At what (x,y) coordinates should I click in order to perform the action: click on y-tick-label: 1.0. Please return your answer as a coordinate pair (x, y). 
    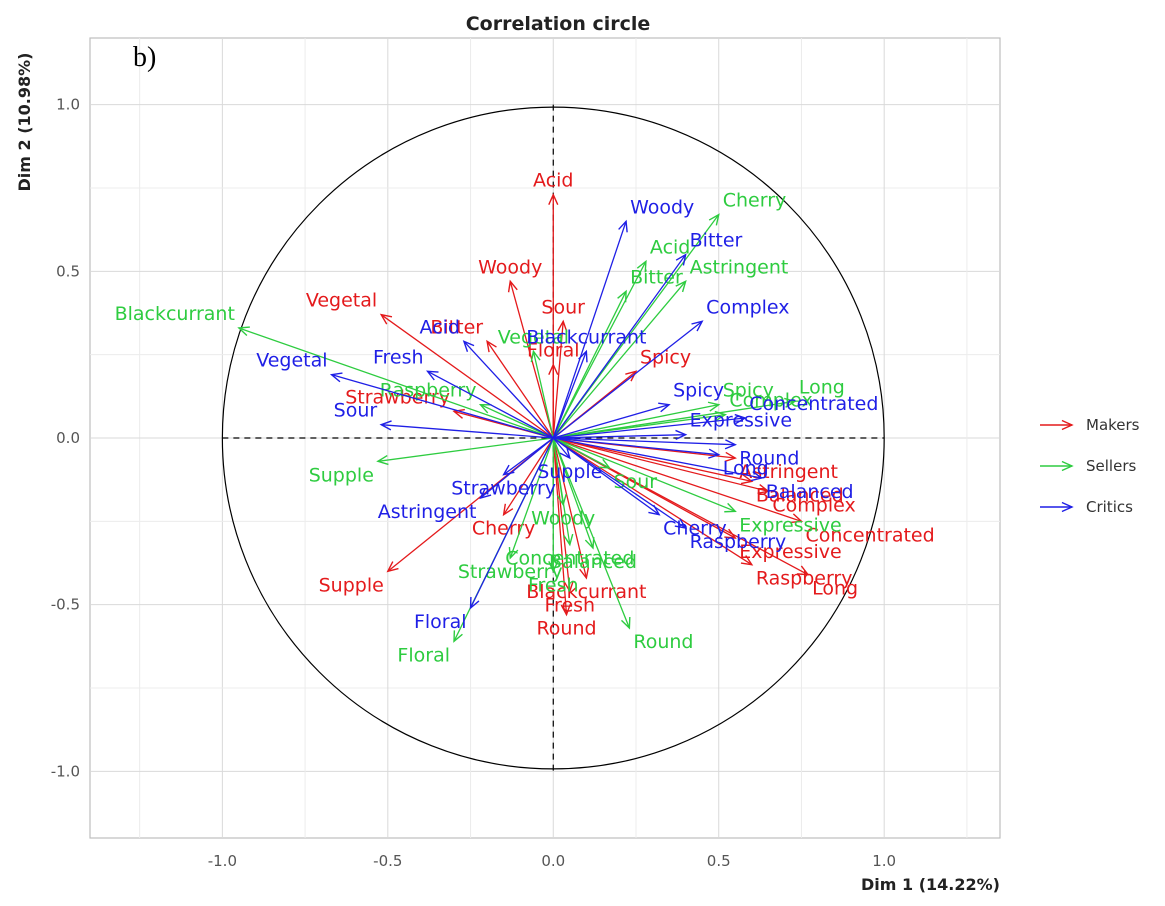
    Looking at the image, I should click on (68, 105).